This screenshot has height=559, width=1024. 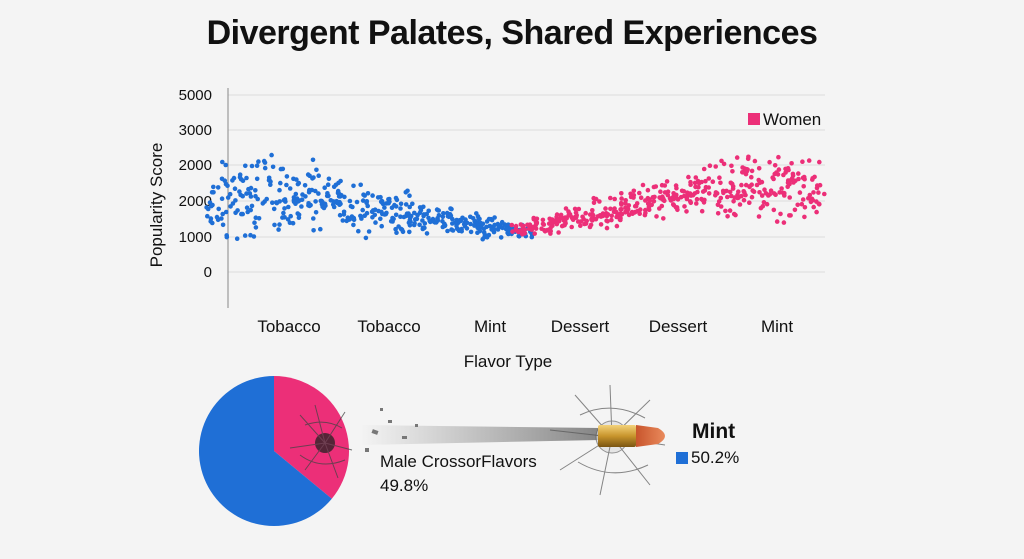 What do you see at coordinates (490, 326) in the screenshot?
I see `x-tick-label: Mint` at bounding box center [490, 326].